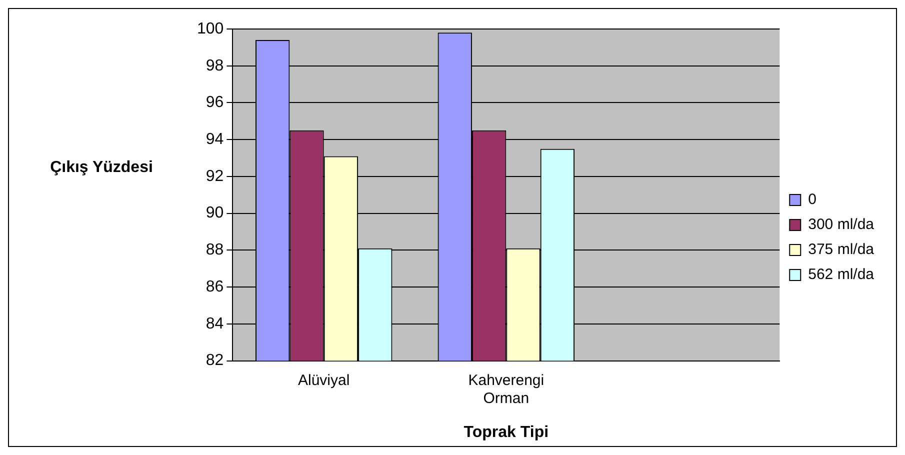  What do you see at coordinates (506, 389) in the screenshot?
I see `x-tick-label: Kahverengi Orman` at bounding box center [506, 389].